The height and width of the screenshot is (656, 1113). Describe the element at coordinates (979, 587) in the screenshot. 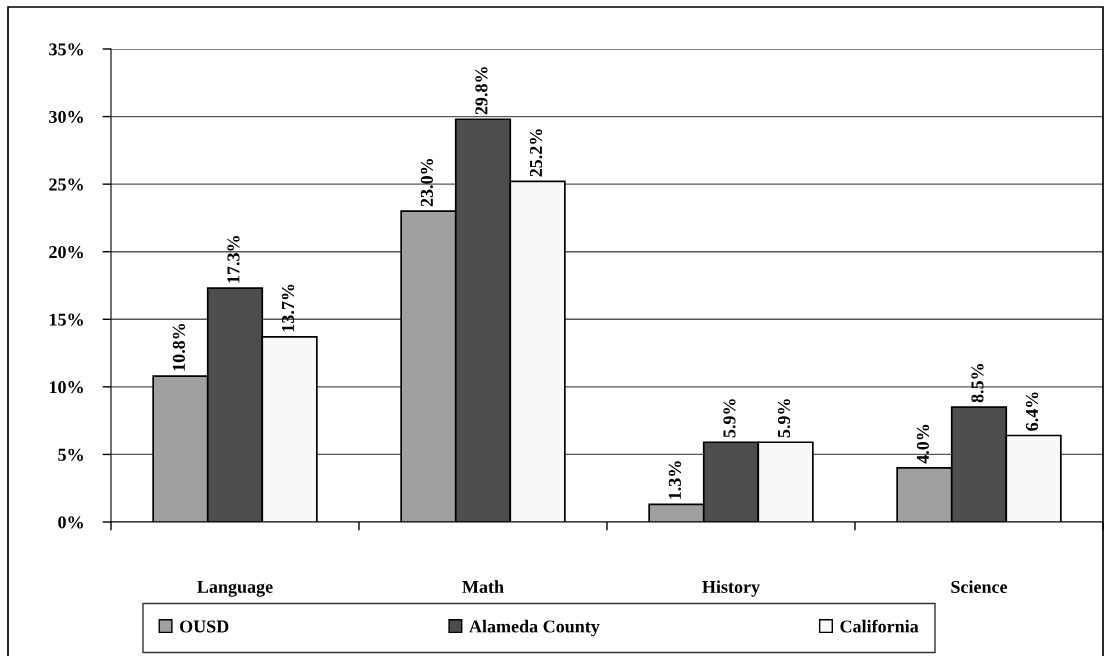

I see `x-tick-label: Science` at that location.